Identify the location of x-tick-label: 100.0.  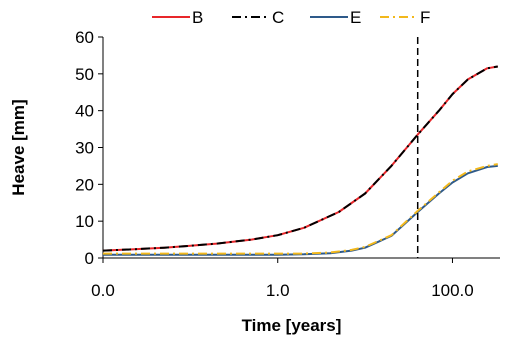
(452, 290).